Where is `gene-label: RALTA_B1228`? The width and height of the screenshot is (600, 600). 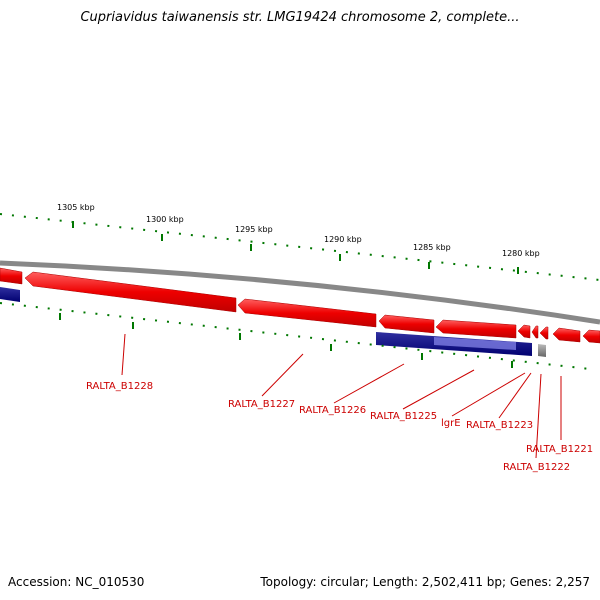
gene-label: RALTA_B1228 is located at coordinates (119, 386).